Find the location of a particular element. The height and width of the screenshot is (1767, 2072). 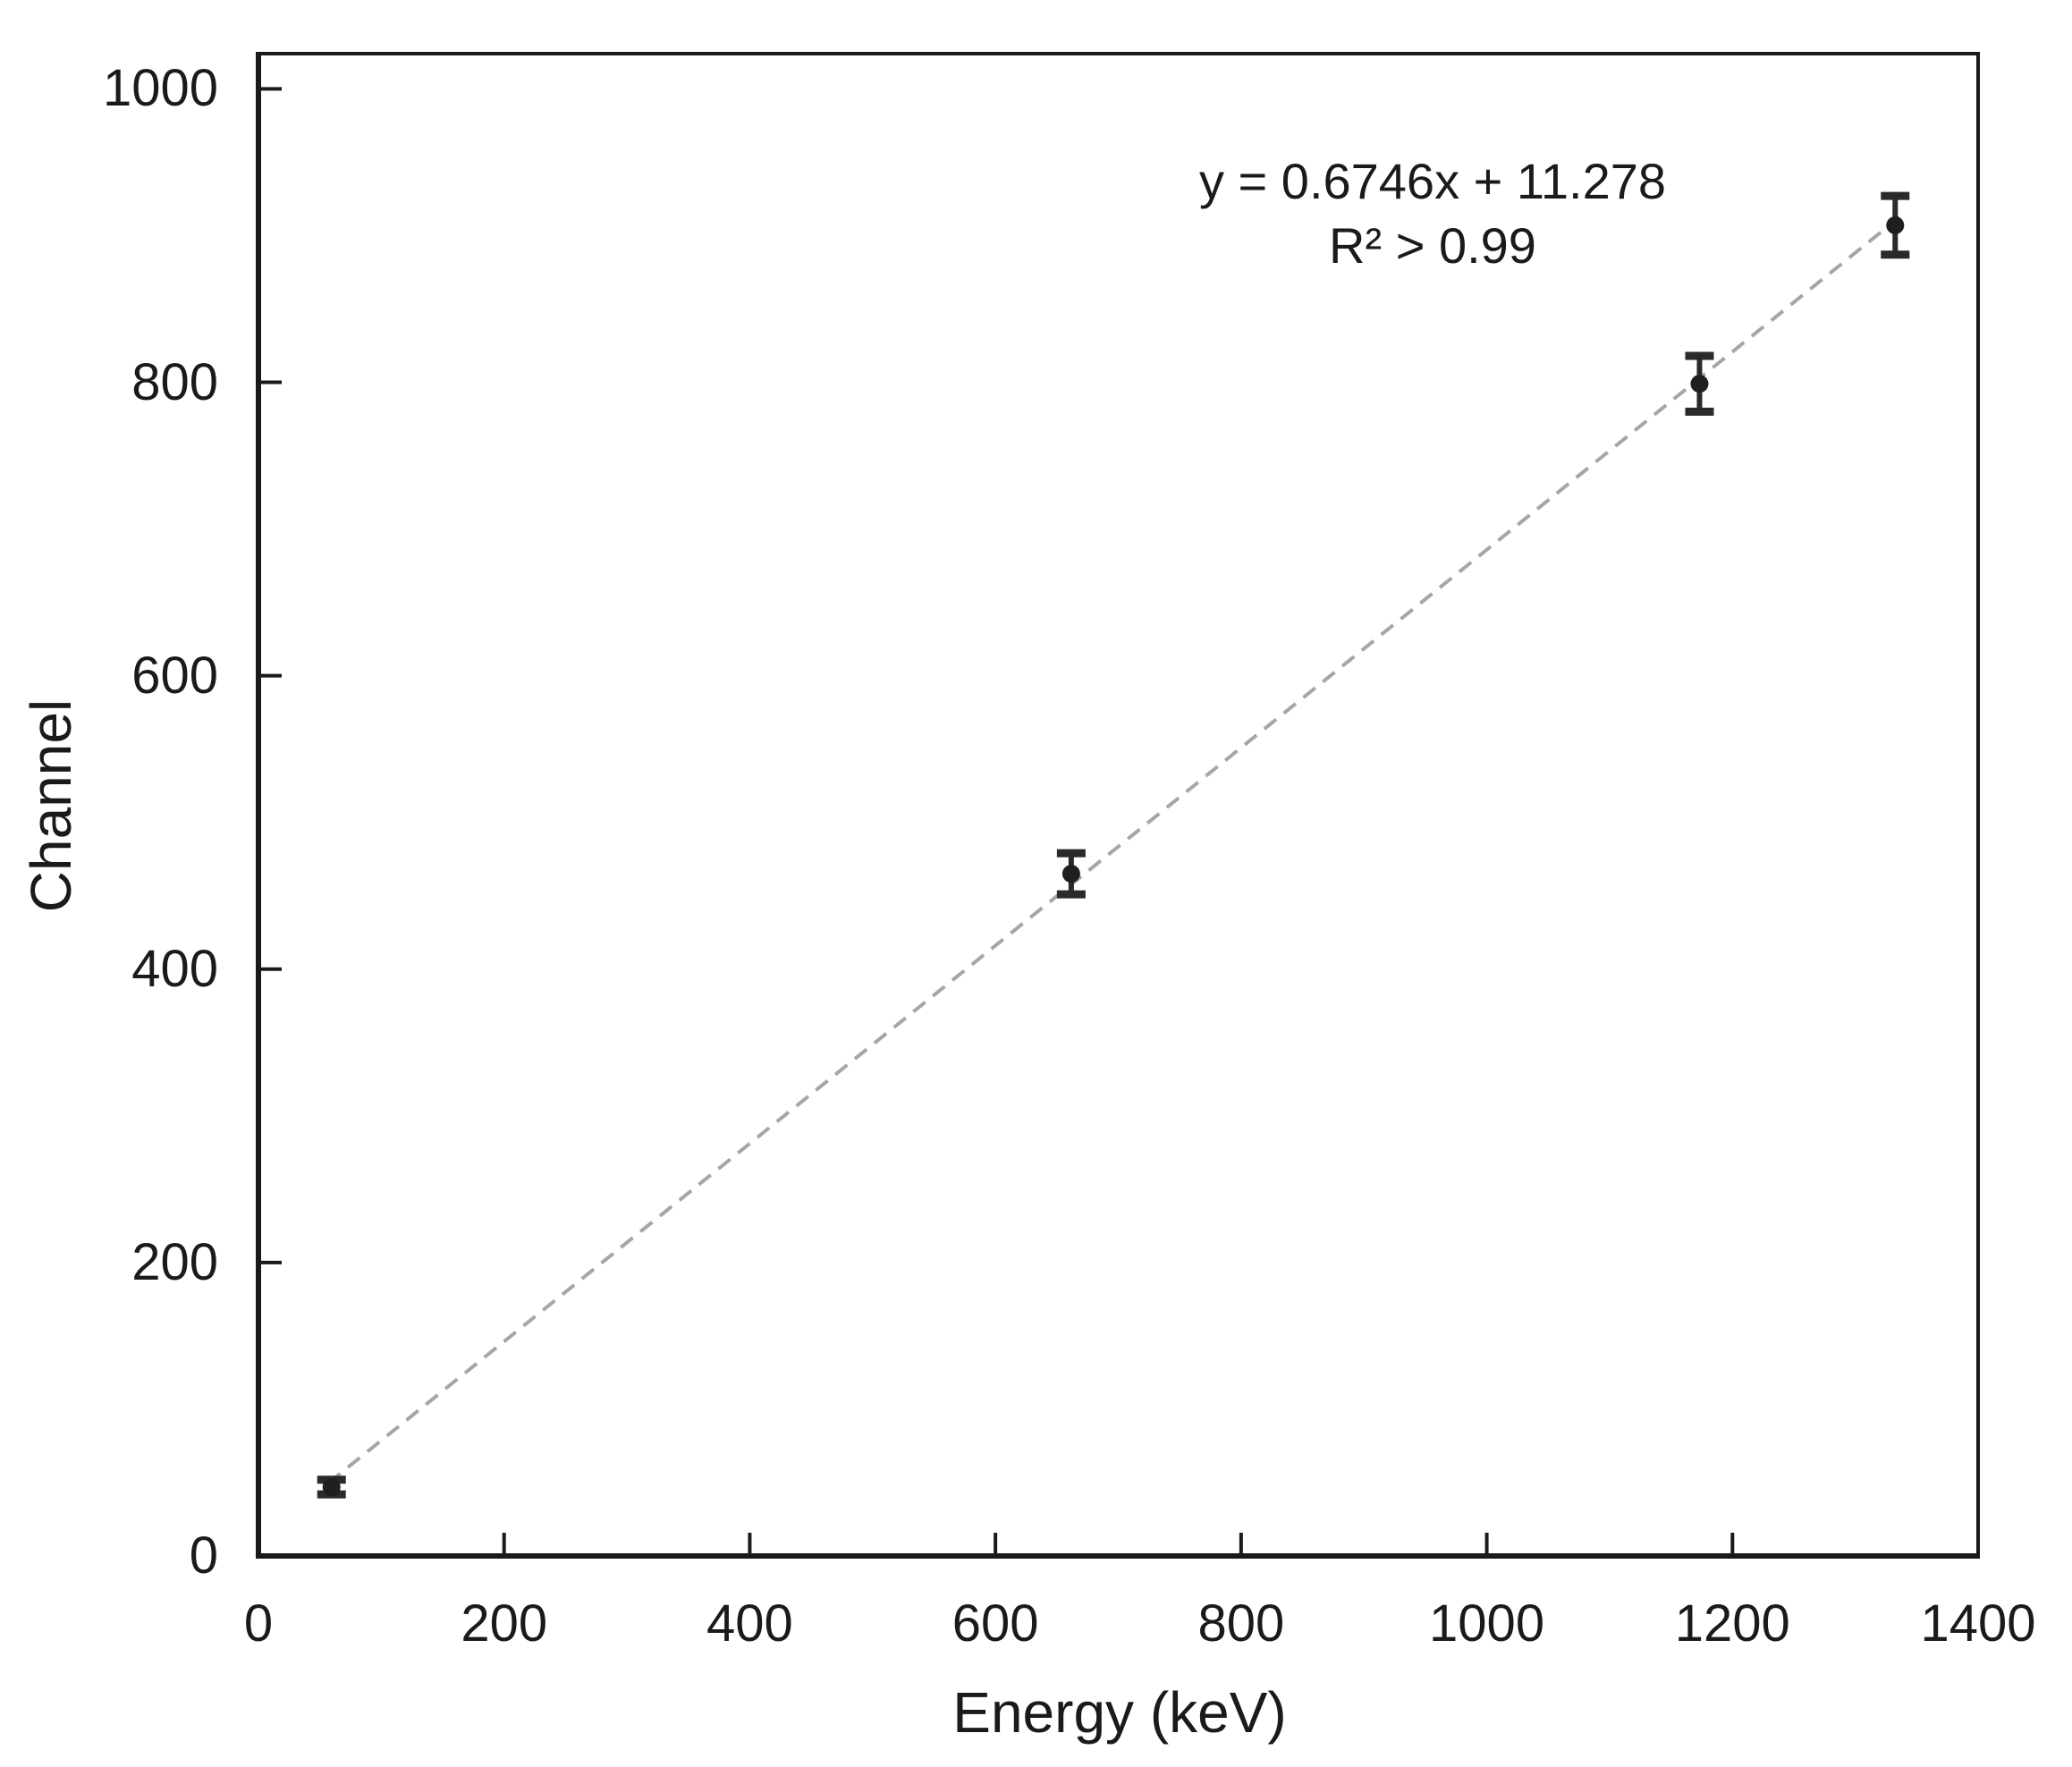

x-tick-label: 1200 is located at coordinates (1732, 1623).